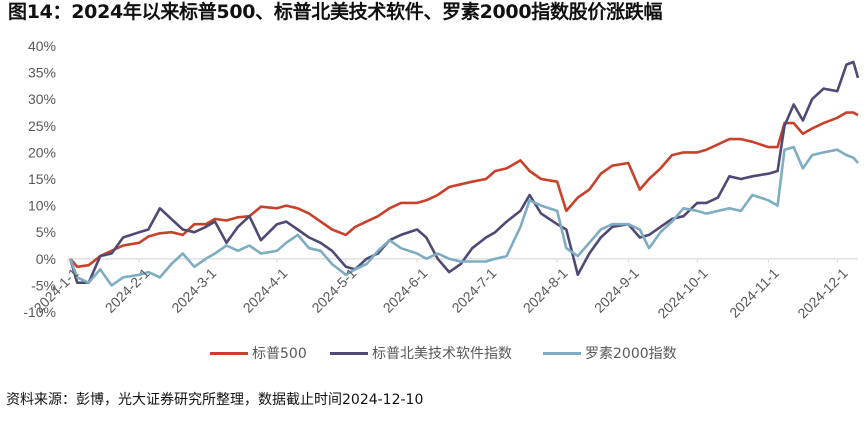 Image resolution: width=868 pixels, height=422 pixels. I want to click on x-tick-label: 2024-7-1, so click(473, 290).